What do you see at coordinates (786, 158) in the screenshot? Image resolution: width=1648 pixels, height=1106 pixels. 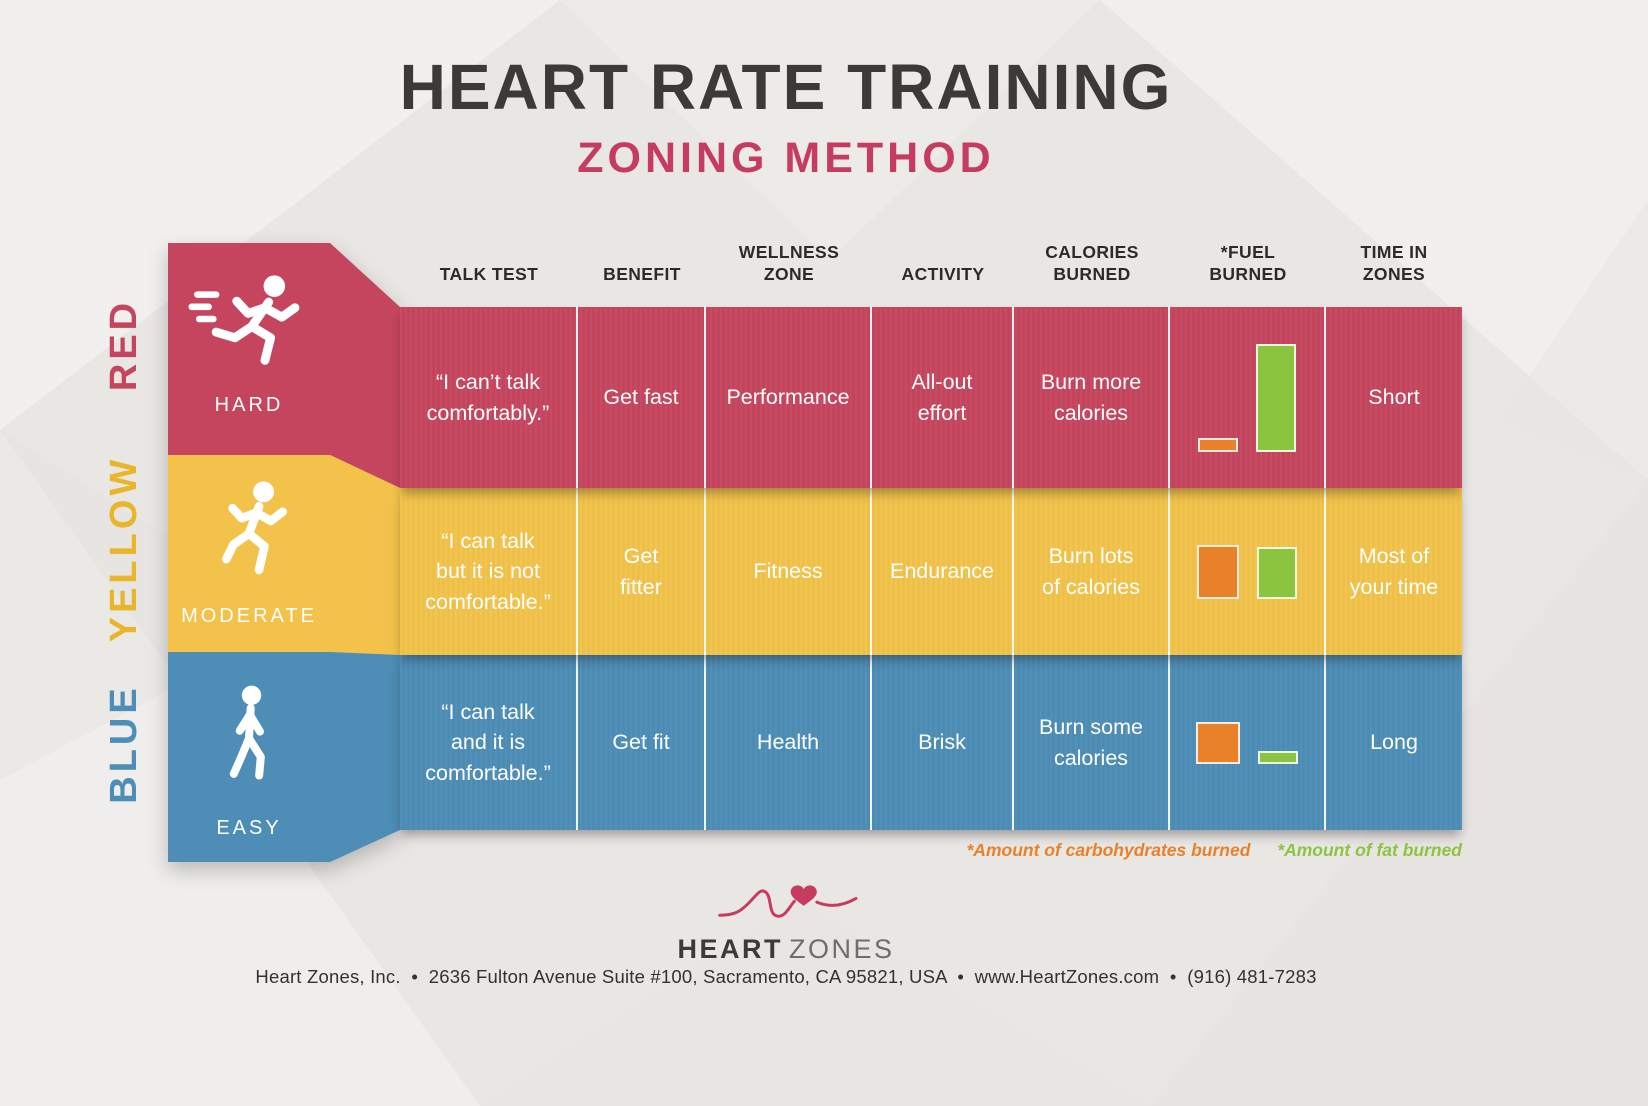 I see `page-subtitle: ZONING METHOD` at bounding box center [786, 158].